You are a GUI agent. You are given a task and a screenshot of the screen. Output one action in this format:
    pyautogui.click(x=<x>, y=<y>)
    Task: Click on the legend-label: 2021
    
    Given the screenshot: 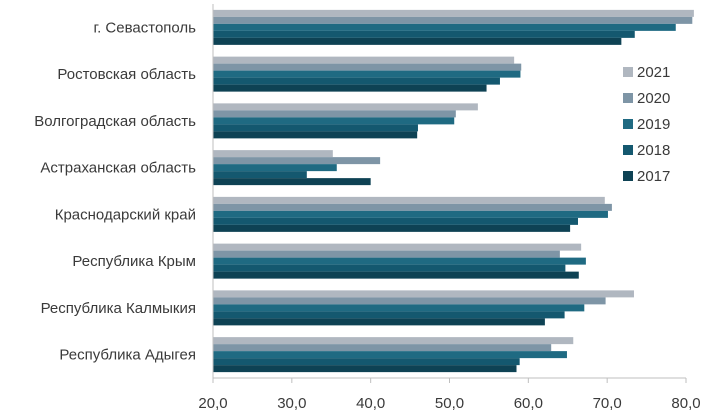 What is the action you would take?
    pyautogui.click(x=653, y=72)
    